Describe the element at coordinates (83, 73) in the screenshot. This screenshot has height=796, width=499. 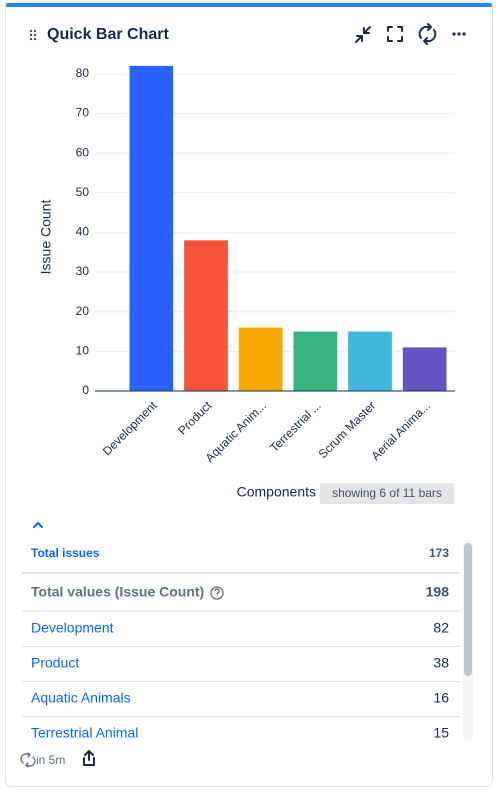
I see `y-tick-label: 80` at that location.